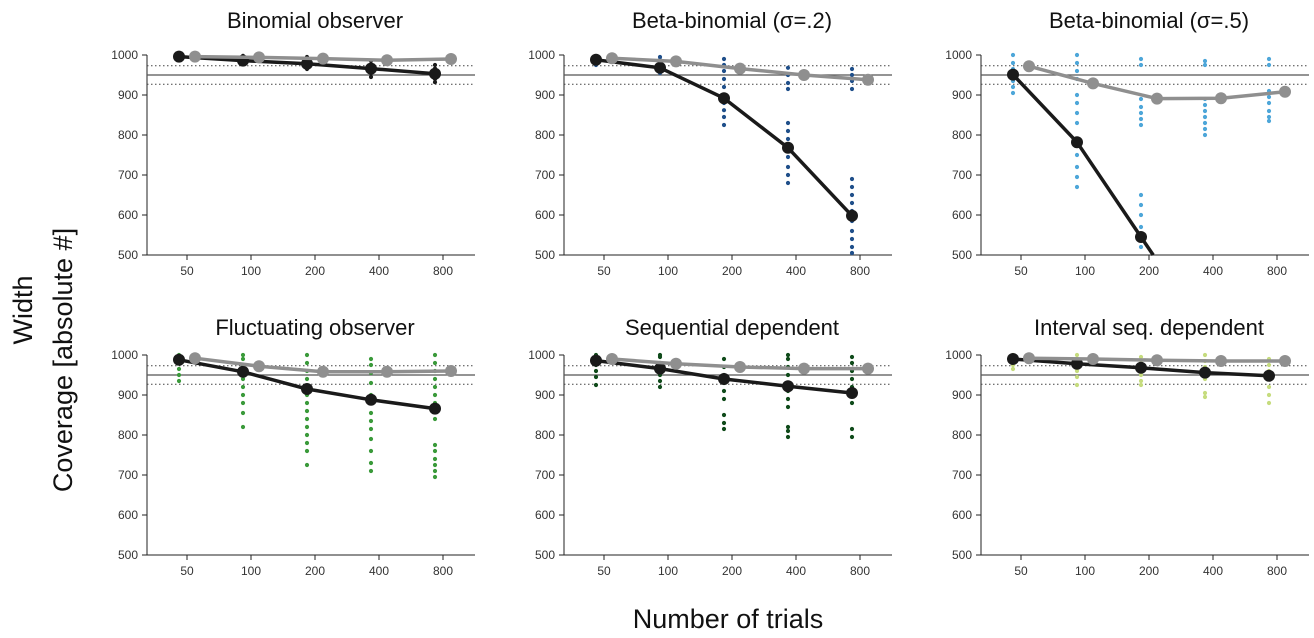  Describe the element at coordinates (23, 309) in the screenshot. I see `y-axis-label-outer: Width` at that location.